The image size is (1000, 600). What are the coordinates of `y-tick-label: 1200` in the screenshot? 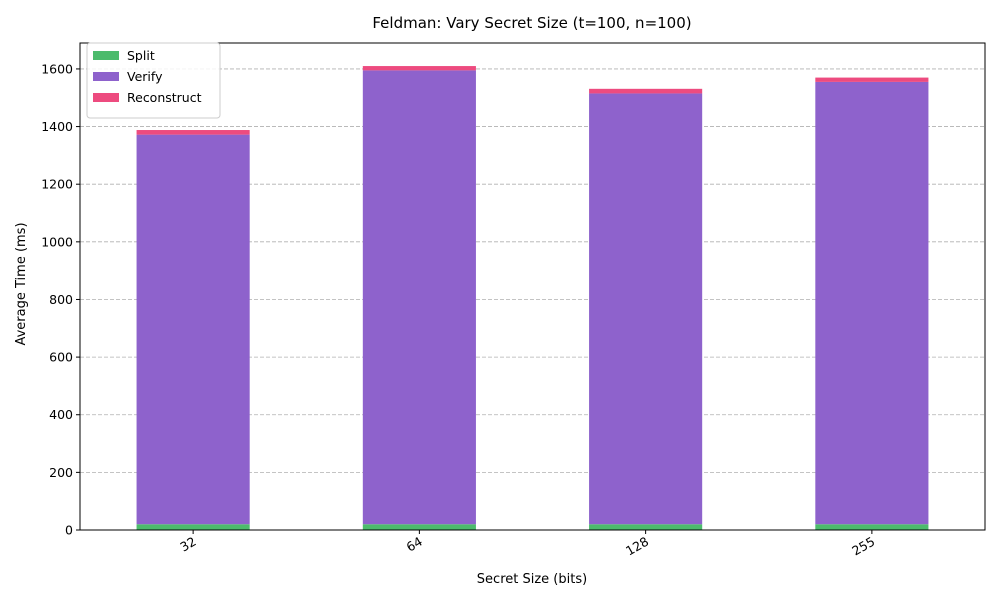 It's located at (57, 184).